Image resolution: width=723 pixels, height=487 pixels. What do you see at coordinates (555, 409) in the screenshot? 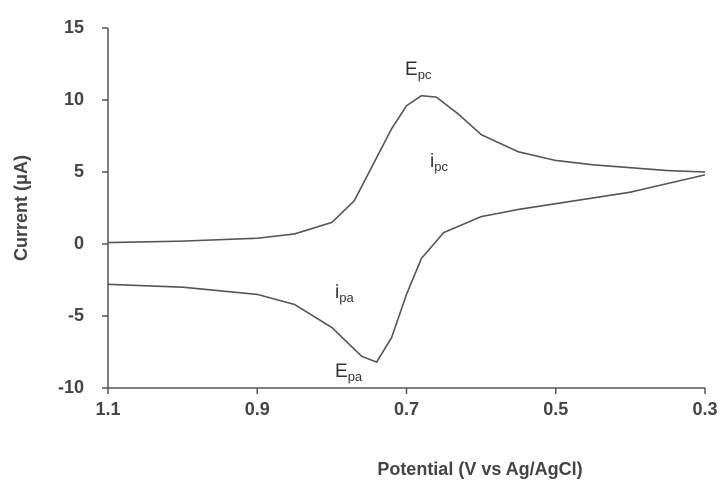
I see `x-tick-label: 0.5` at bounding box center [555, 409].